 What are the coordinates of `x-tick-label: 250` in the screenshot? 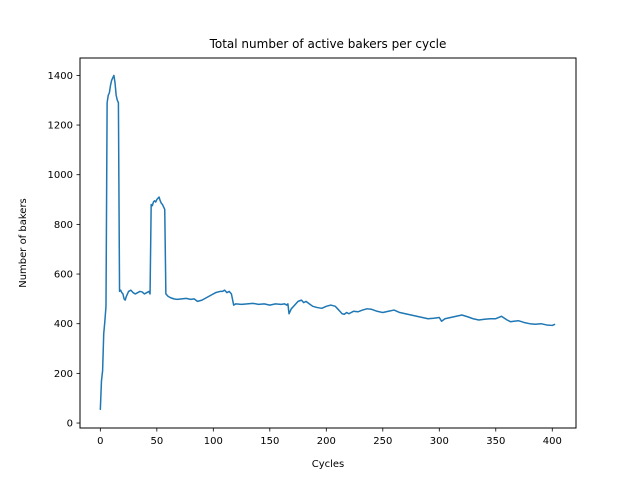 It's located at (382, 441).